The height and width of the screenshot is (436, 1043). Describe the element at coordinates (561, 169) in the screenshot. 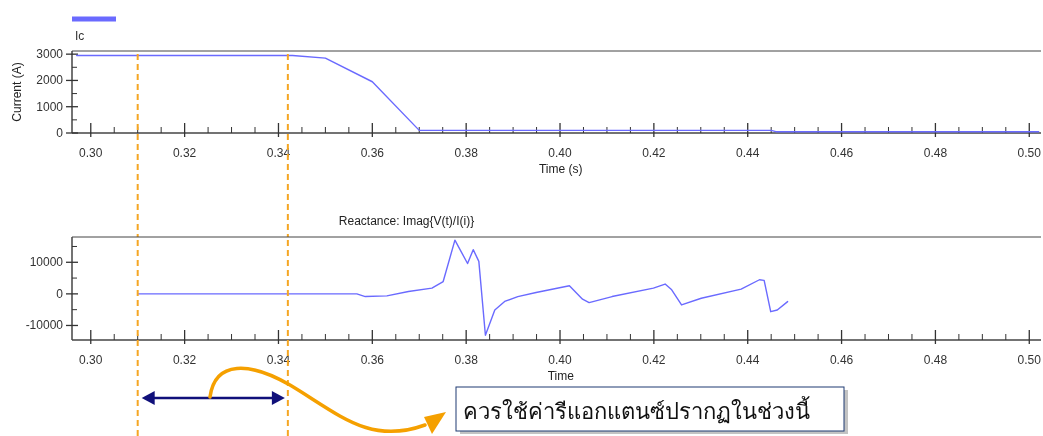

I see `x-axis-title: Time (s)` at that location.